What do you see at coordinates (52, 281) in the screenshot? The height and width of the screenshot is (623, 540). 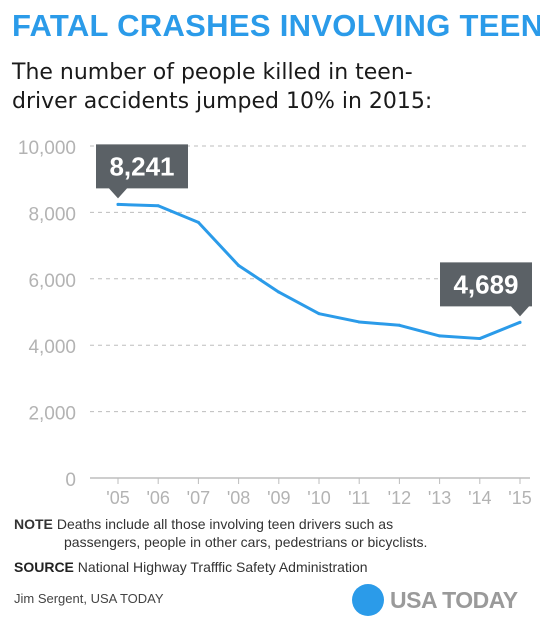 I see `y-tick-label: 6,000` at bounding box center [52, 281].